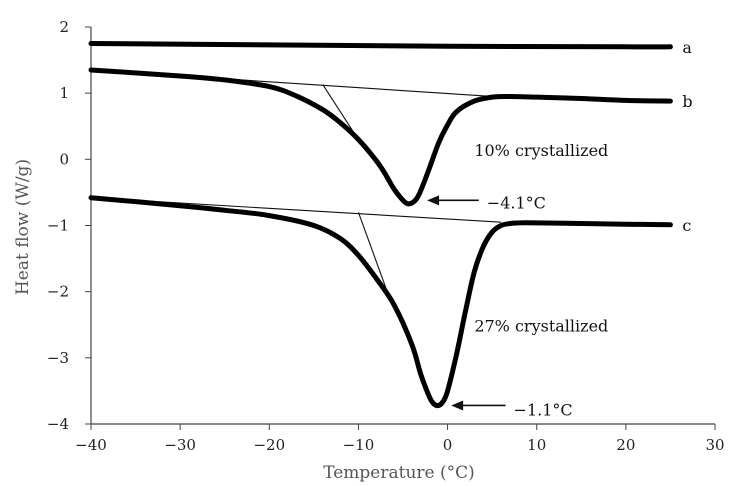  Describe the element at coordinates (687, 101) in the screenshot. I see `series-label-b: b` at that location.